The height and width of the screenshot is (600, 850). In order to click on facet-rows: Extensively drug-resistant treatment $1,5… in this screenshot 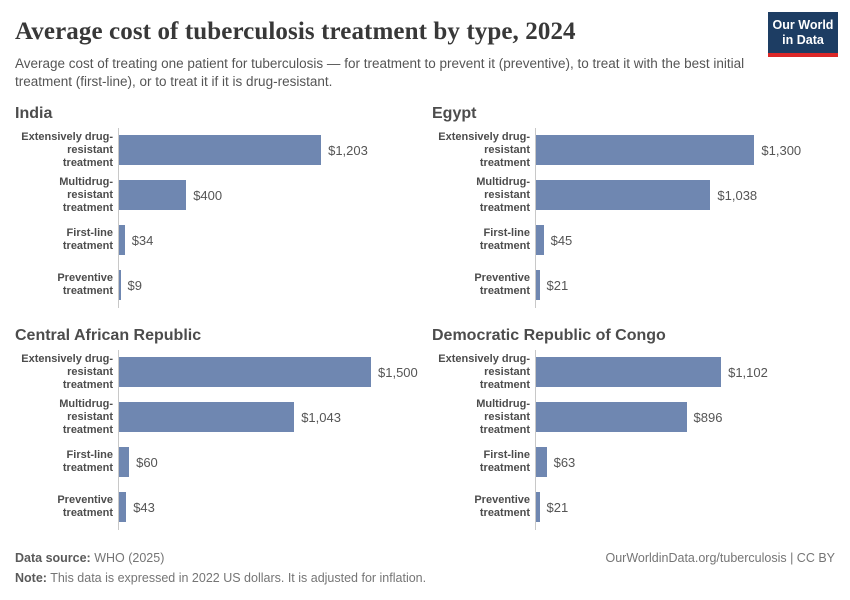, I will do `click(216, 439)`.